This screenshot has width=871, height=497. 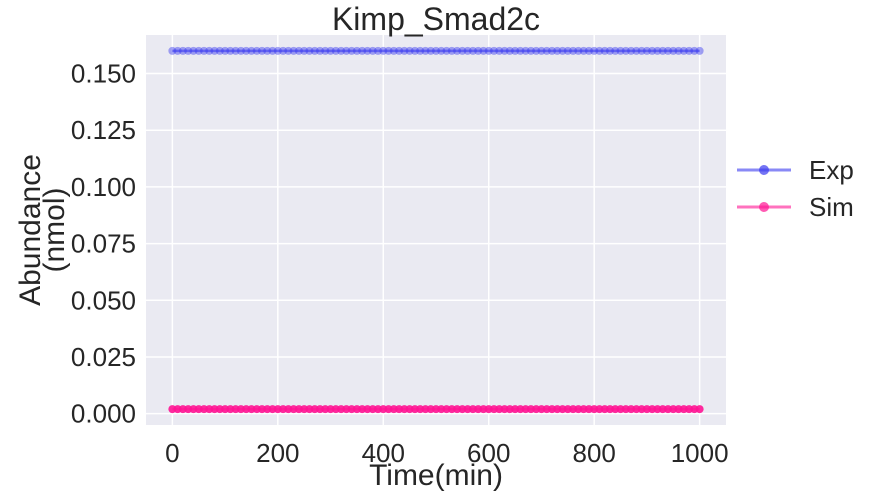 What do you see at coordinates (30, 230) in the screenshot?
I see `y-axis-title-line-1: Abundance` at bounding box center [30, 230].